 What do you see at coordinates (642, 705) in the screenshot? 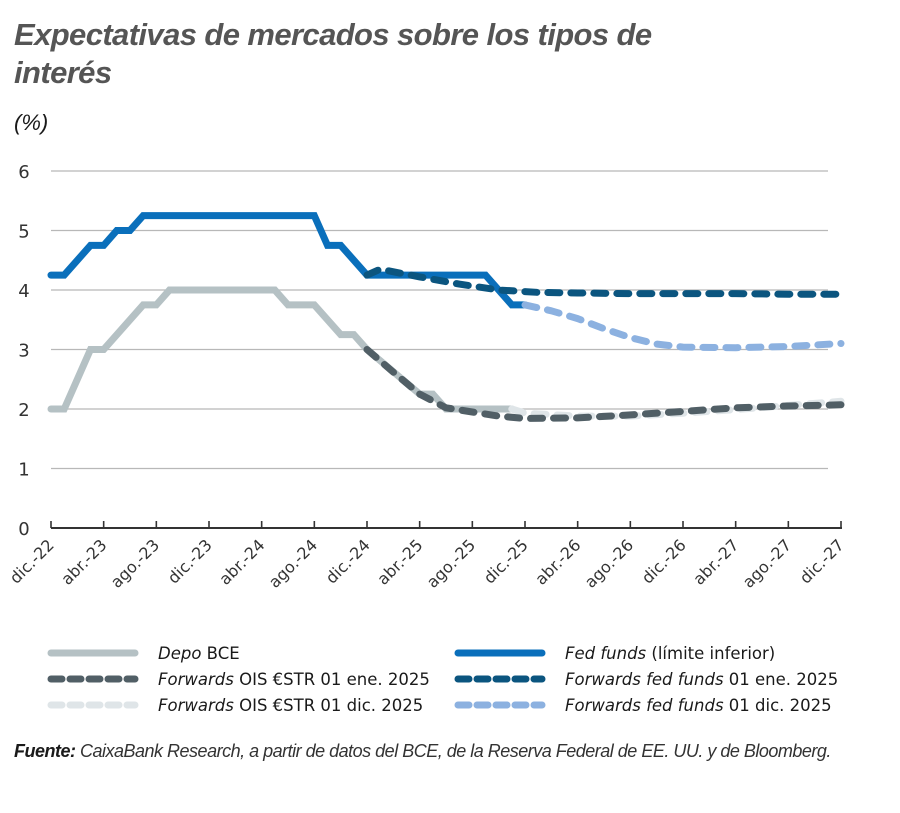
I see `legend-item-forwards-fed-dic: Forwards fed funds 01 dic. 2025` at bounding box center [642, 705].